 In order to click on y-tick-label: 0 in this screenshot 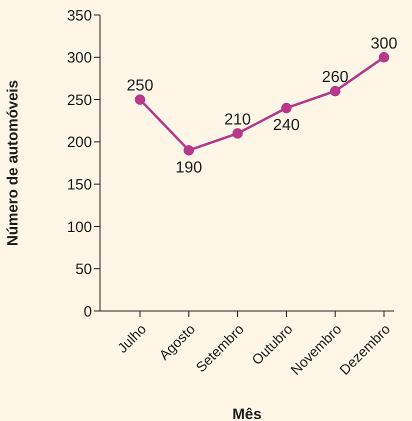, I will do `click(88, 311)`.